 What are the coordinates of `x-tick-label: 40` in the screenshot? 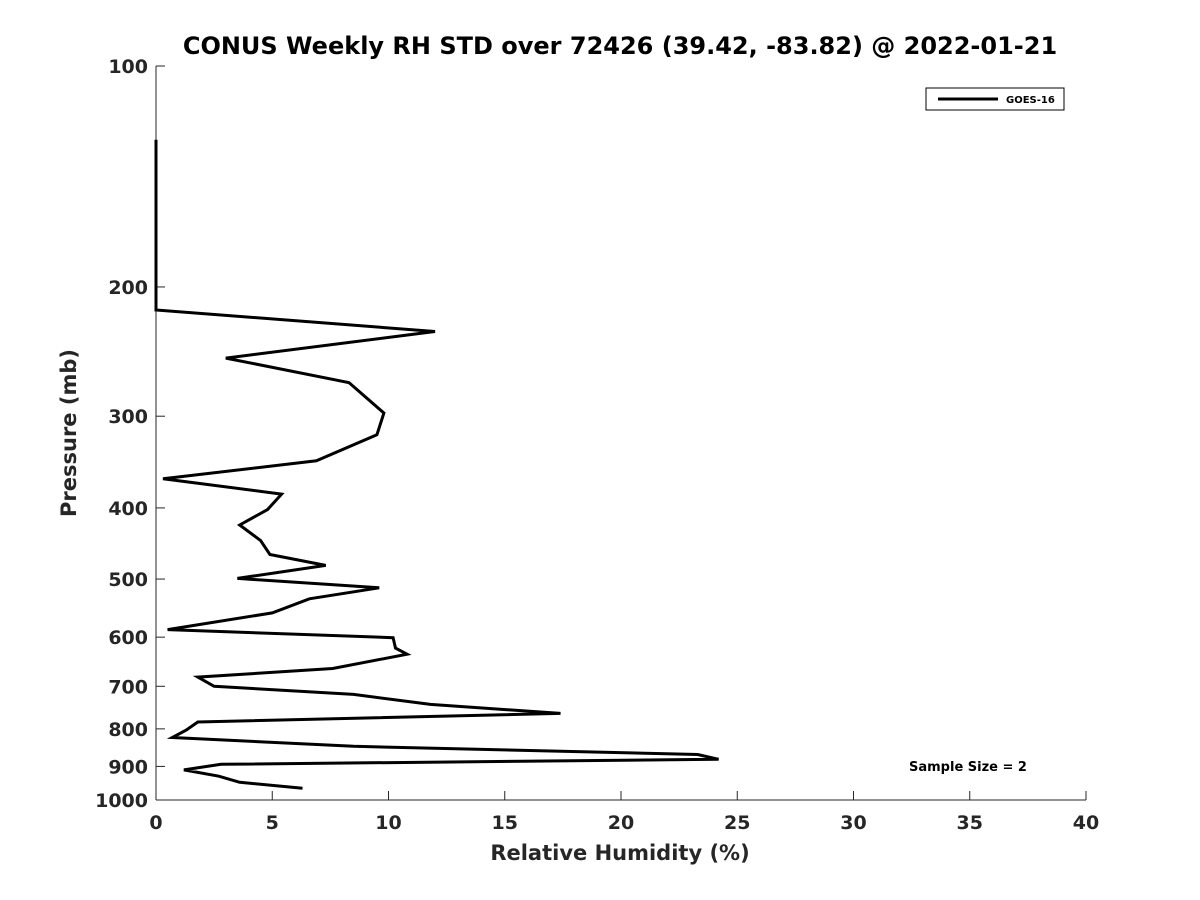 It's located at (1086, 823).